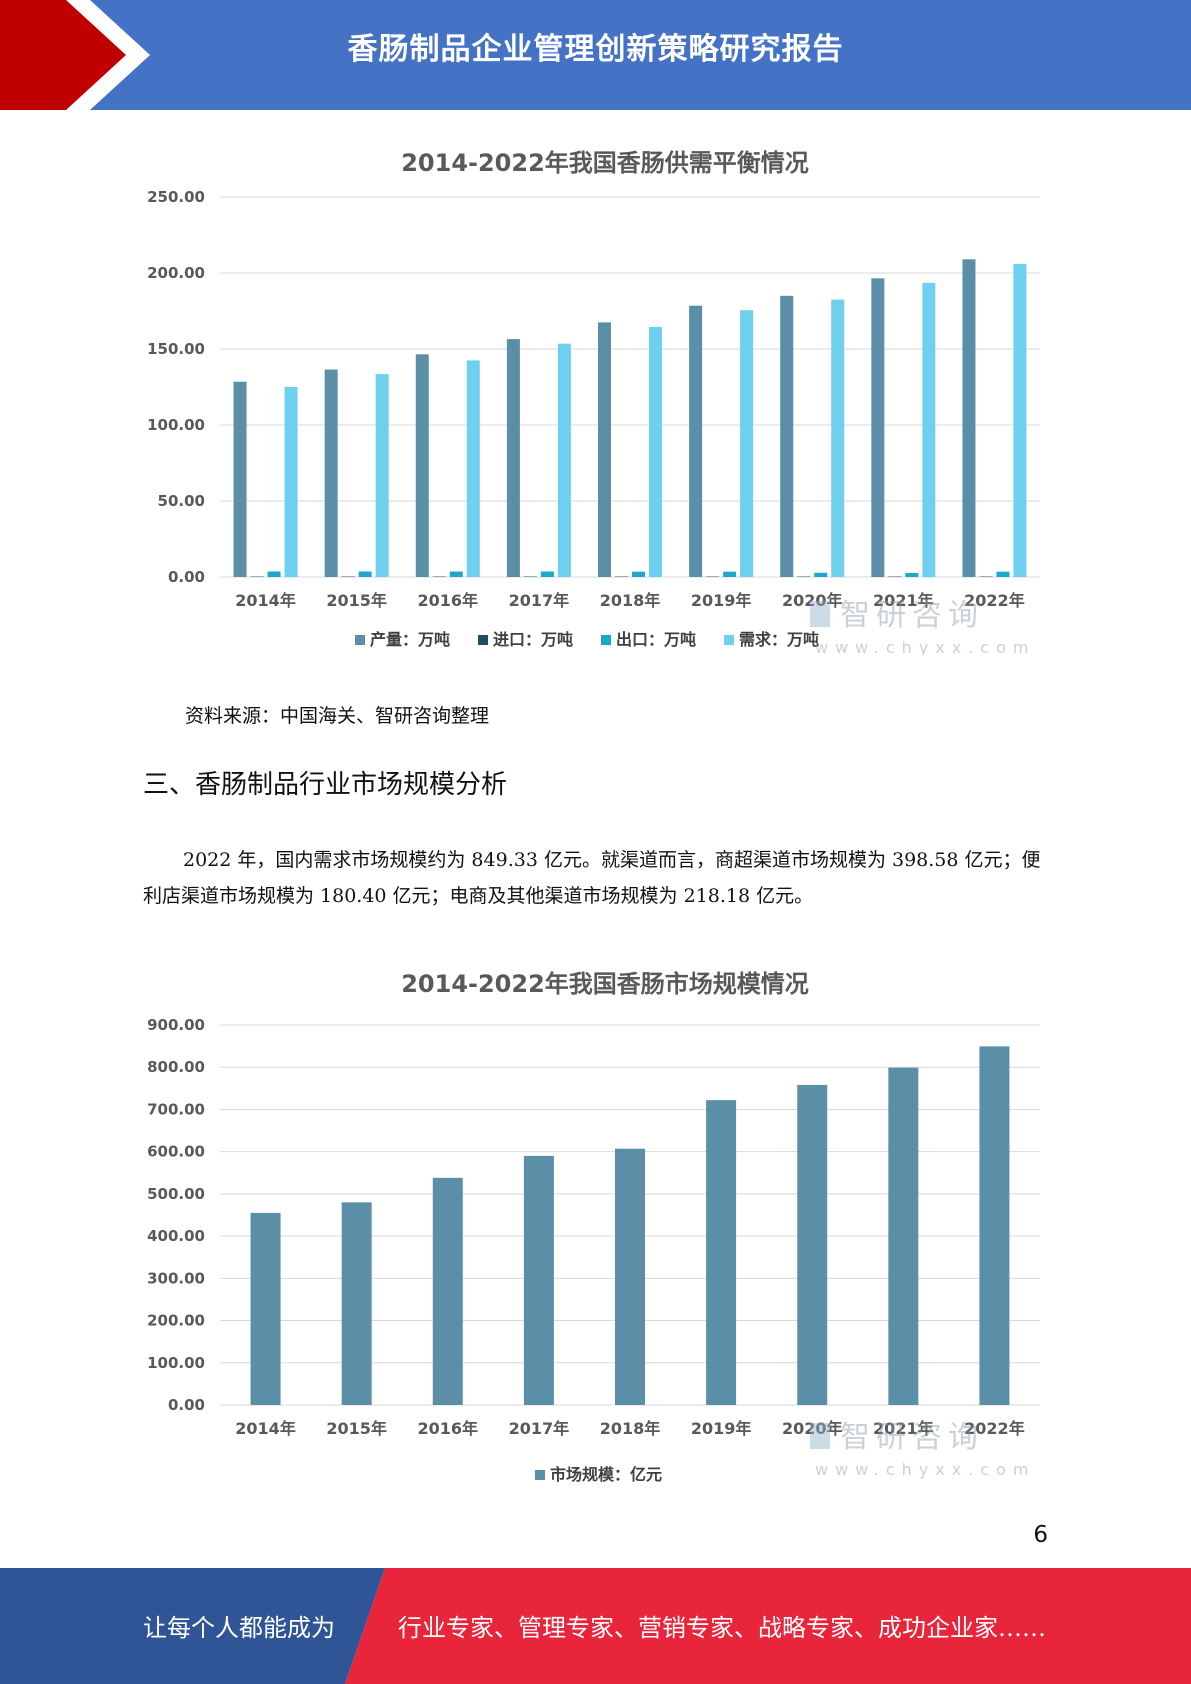 The height and width of the screenshot is (1684, 1191). What do you see at coordinates (606, 1474) in the screenshot?
I see `legend-label: 市场规模：亿元` at bounding box center [606, 1474].